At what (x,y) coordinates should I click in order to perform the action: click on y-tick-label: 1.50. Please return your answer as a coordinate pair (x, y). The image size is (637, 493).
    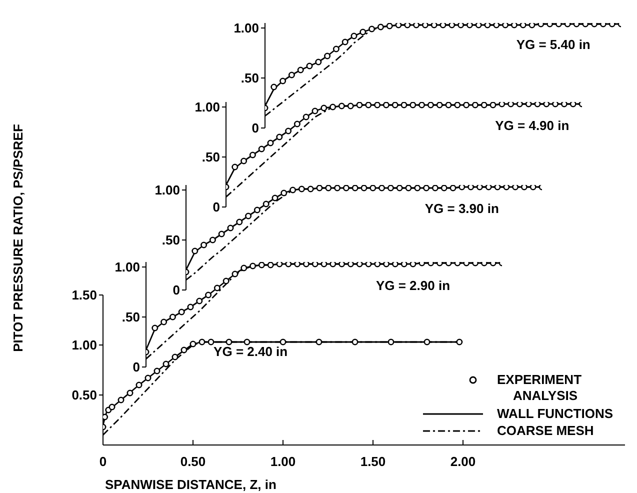
    Looking at the image, I should click on (84, 295).